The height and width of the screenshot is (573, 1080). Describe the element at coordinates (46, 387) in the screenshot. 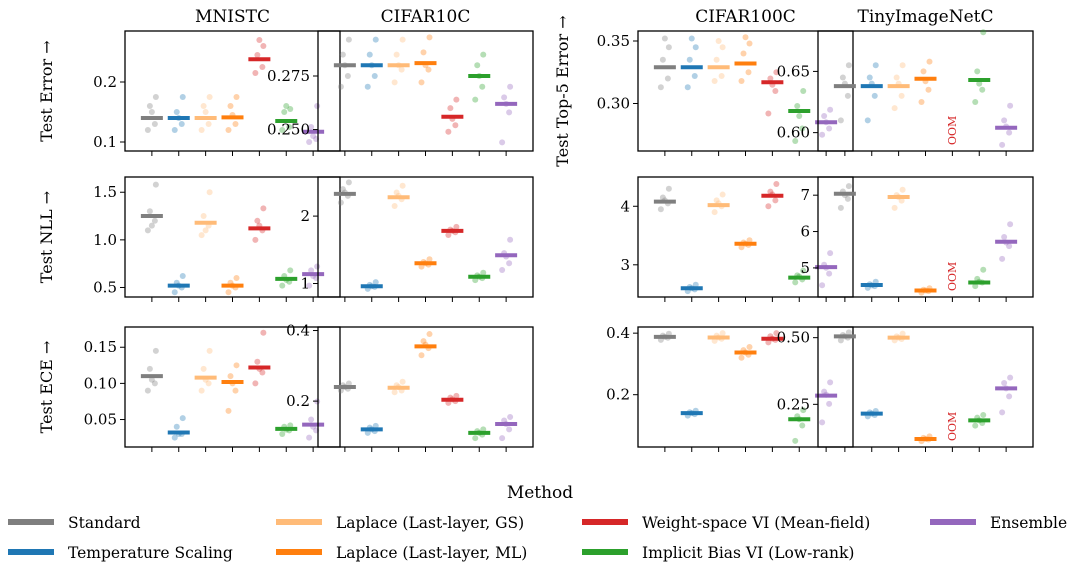

I see `y-axis-label: Test ECE →` at that location.